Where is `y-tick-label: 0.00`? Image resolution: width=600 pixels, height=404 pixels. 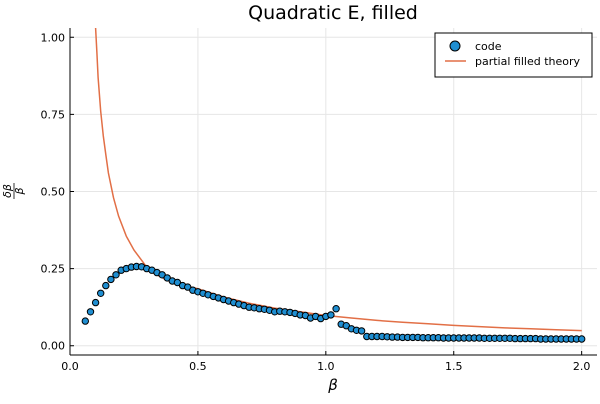
y-tick-label: 0.00 is located at coordinates (53, 346).